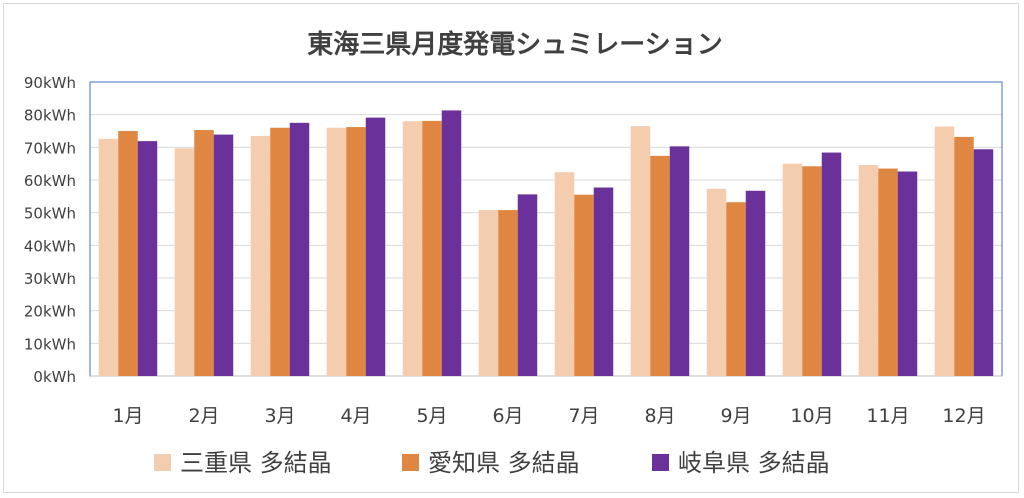  Describe the element at coordinates (280, 251) in the screenshot. I see `bar-series-2-3月` at that location.